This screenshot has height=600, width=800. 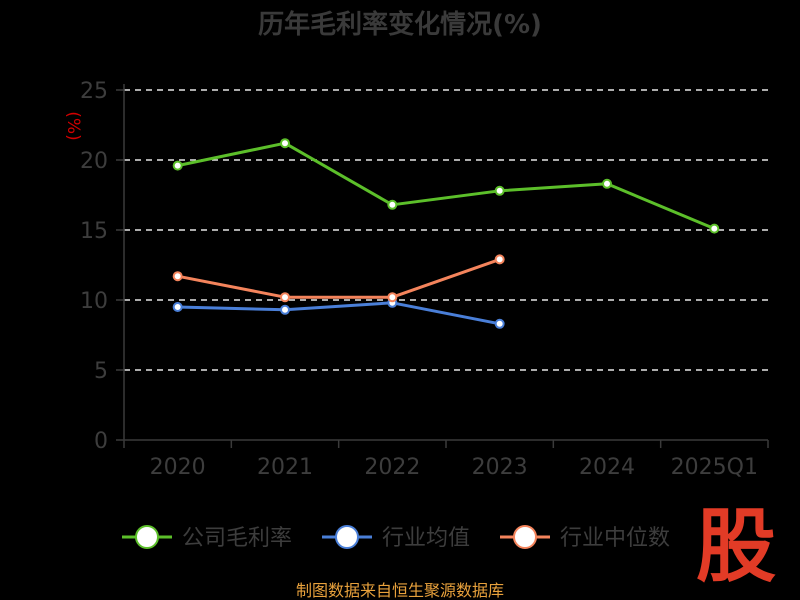 I want to click on legend-label: 行业均值, so click(x=426, y=538).